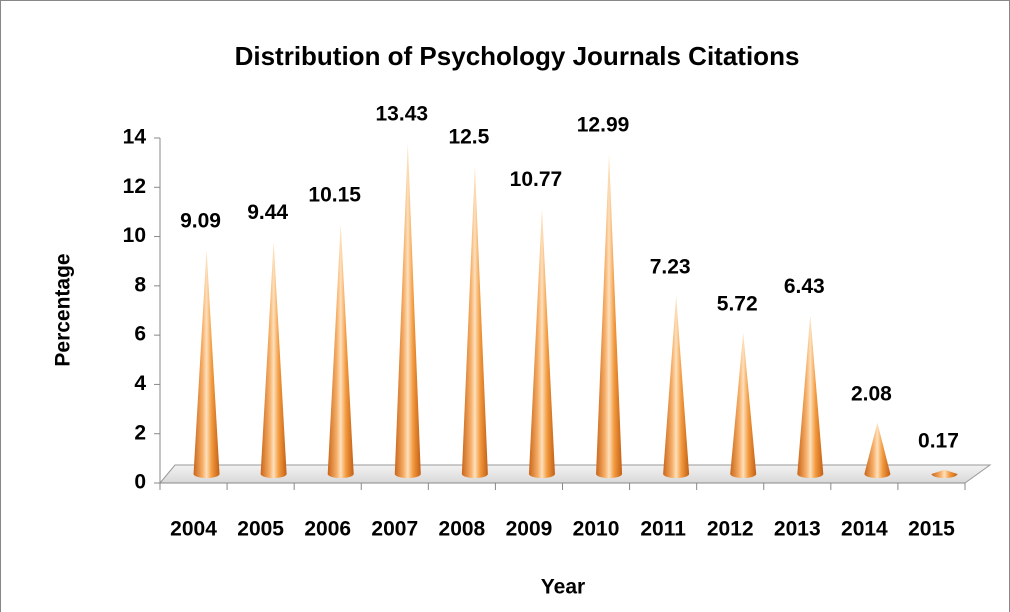 The height and width of the screenshot is (612, 1010). I want to click on y-tick-label: 12, so click(134, 186).